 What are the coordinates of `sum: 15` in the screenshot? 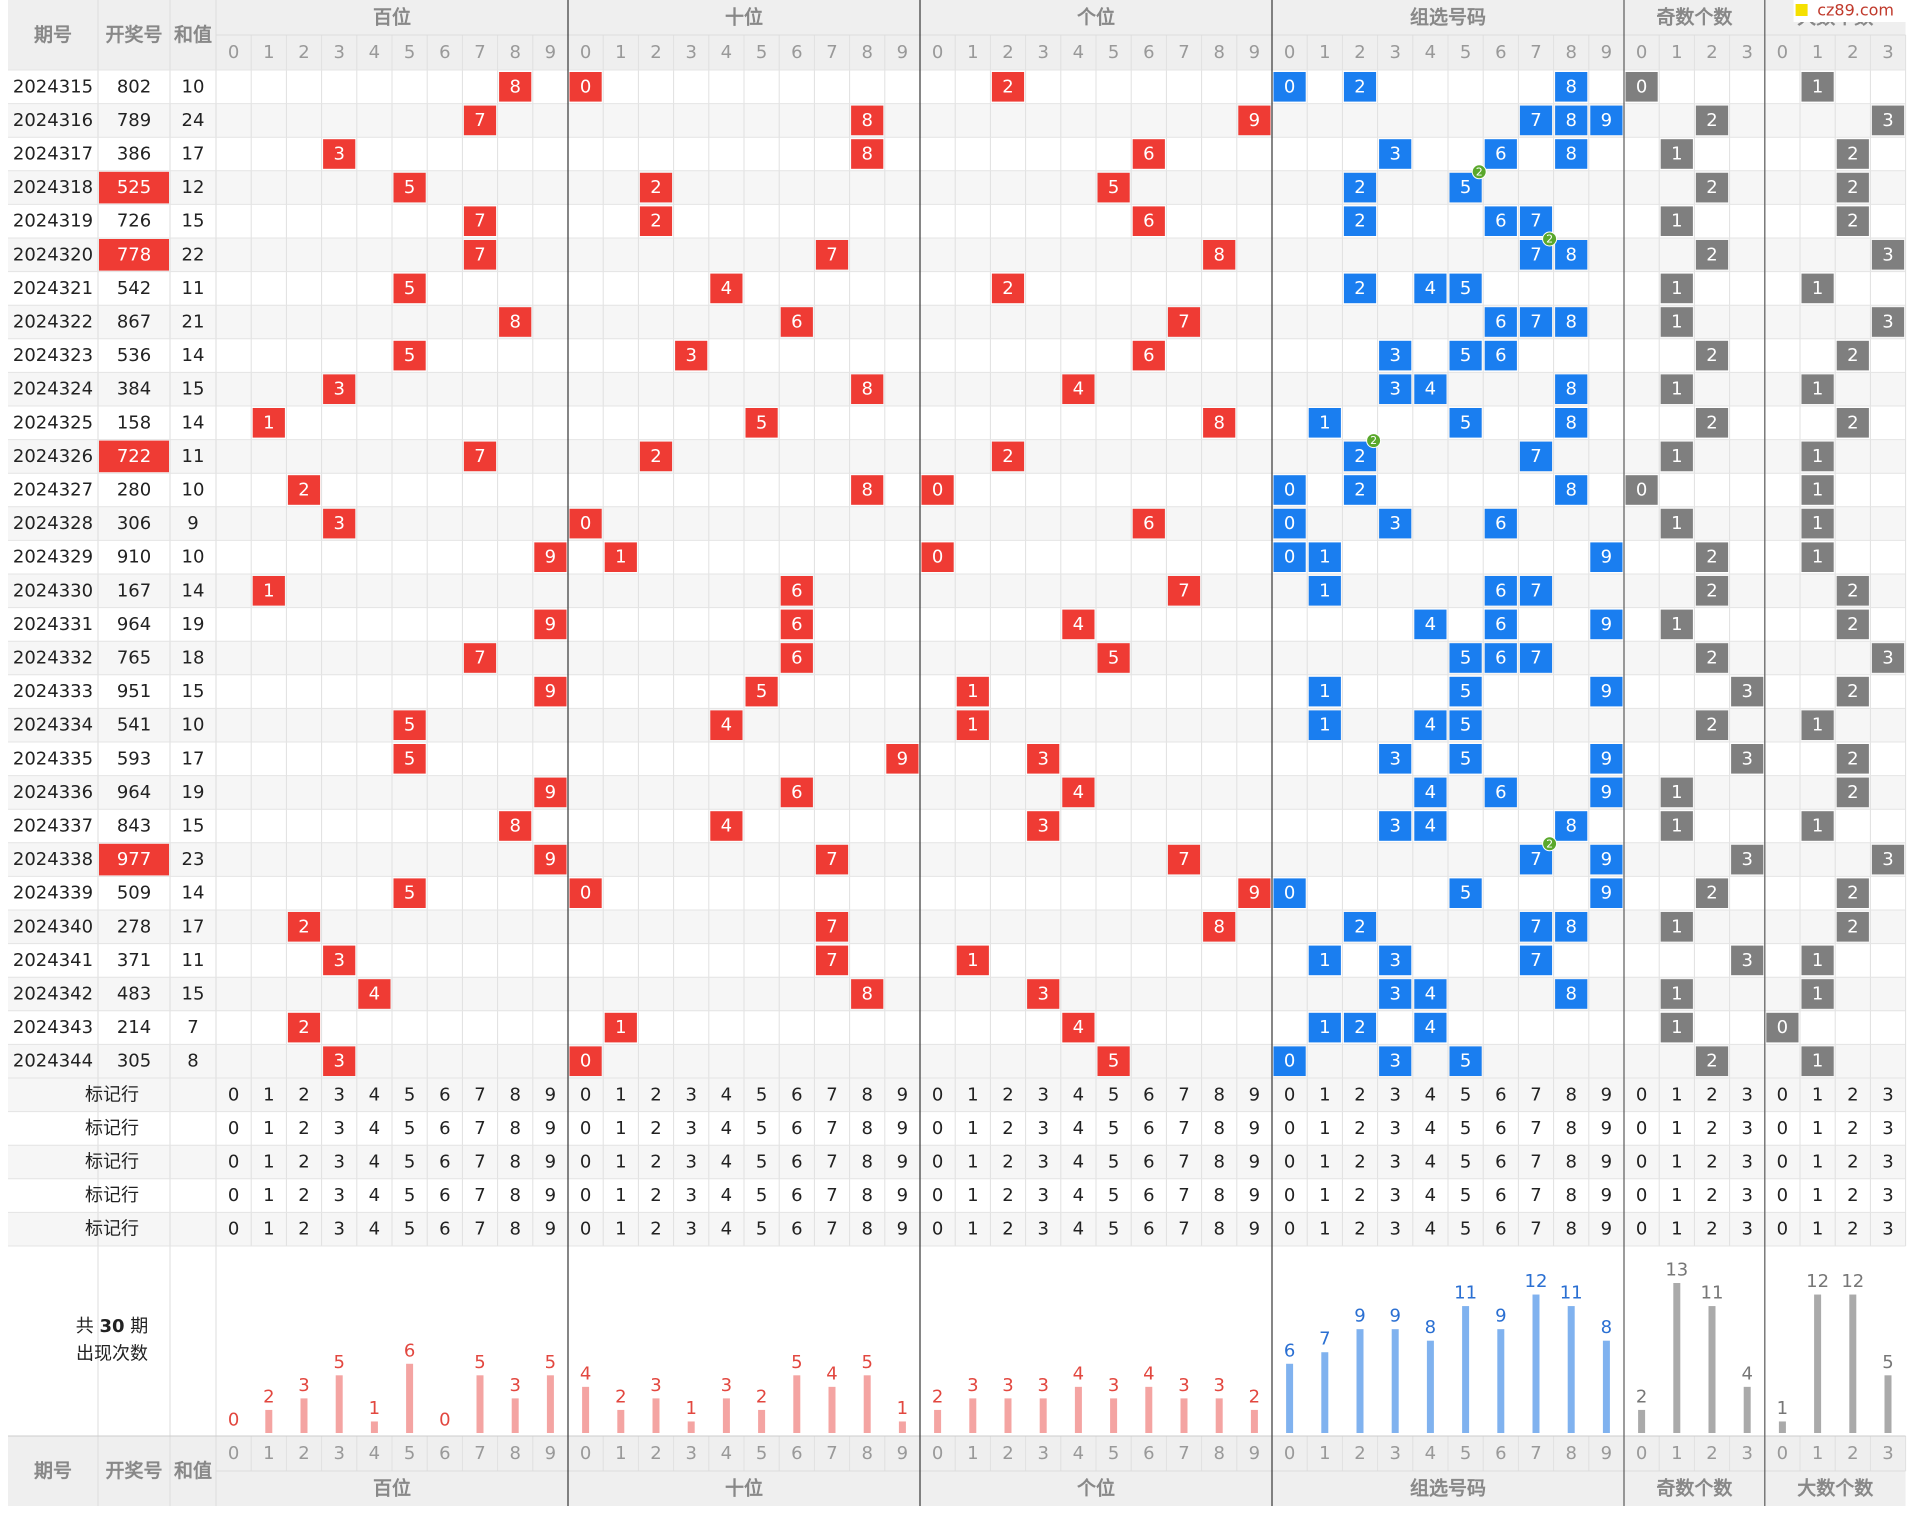 It's located at (193, 221).